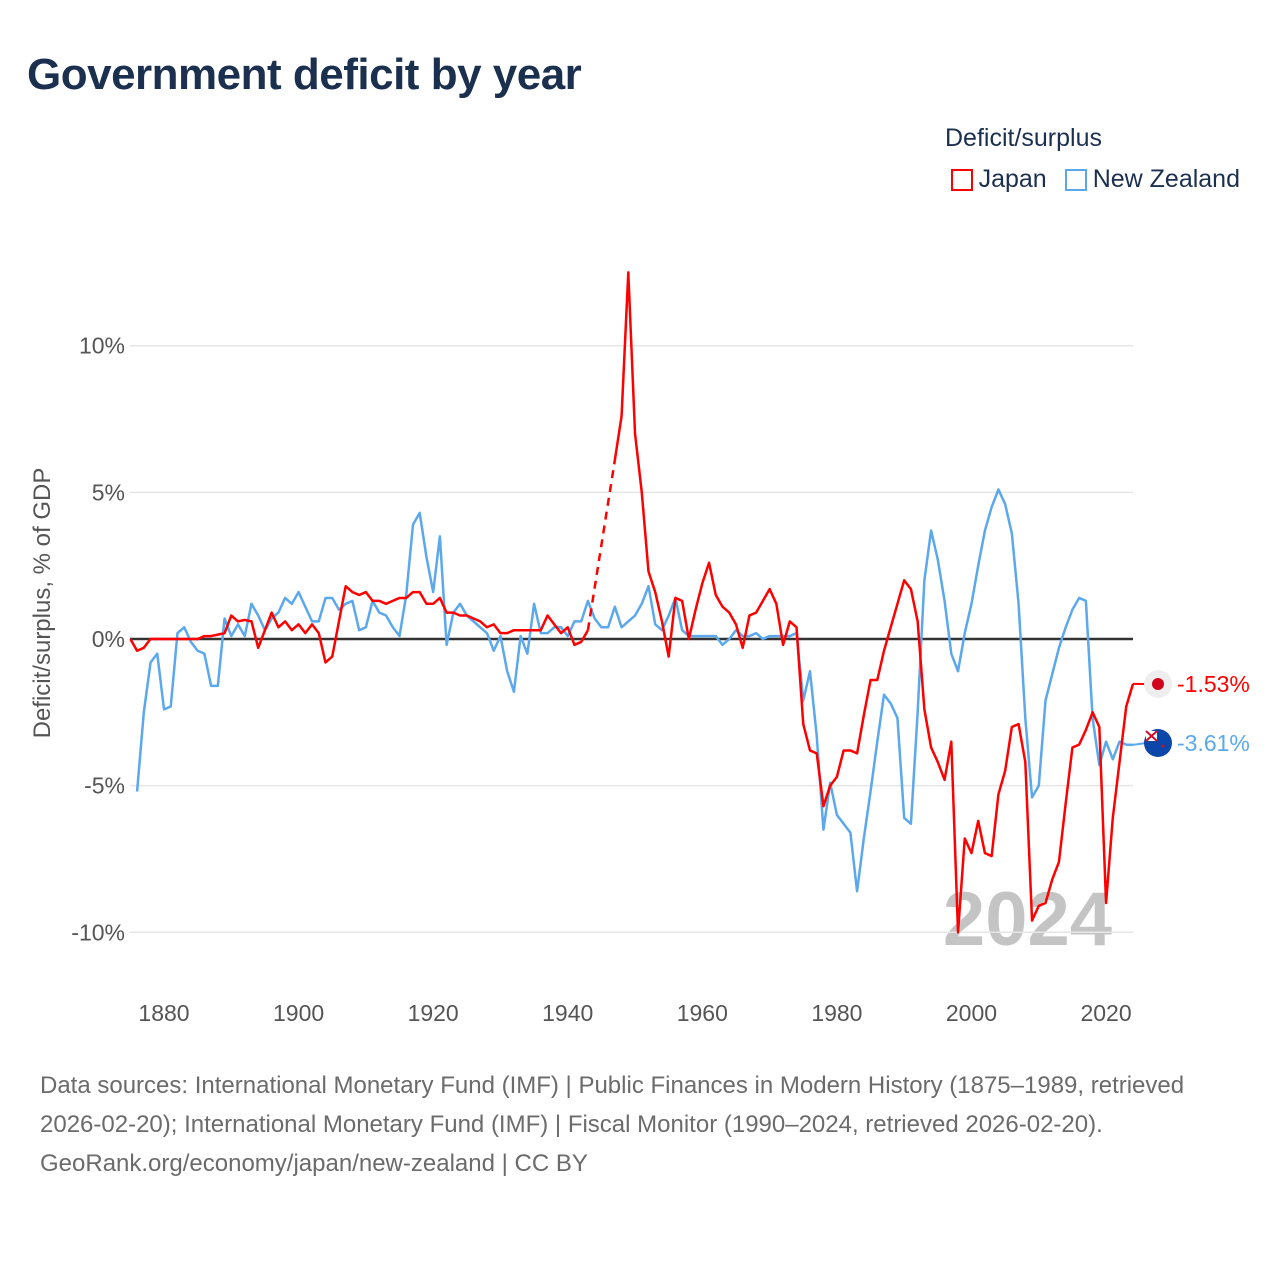  I want to click on new-zealand-flag-icon, so click(1158, 743).